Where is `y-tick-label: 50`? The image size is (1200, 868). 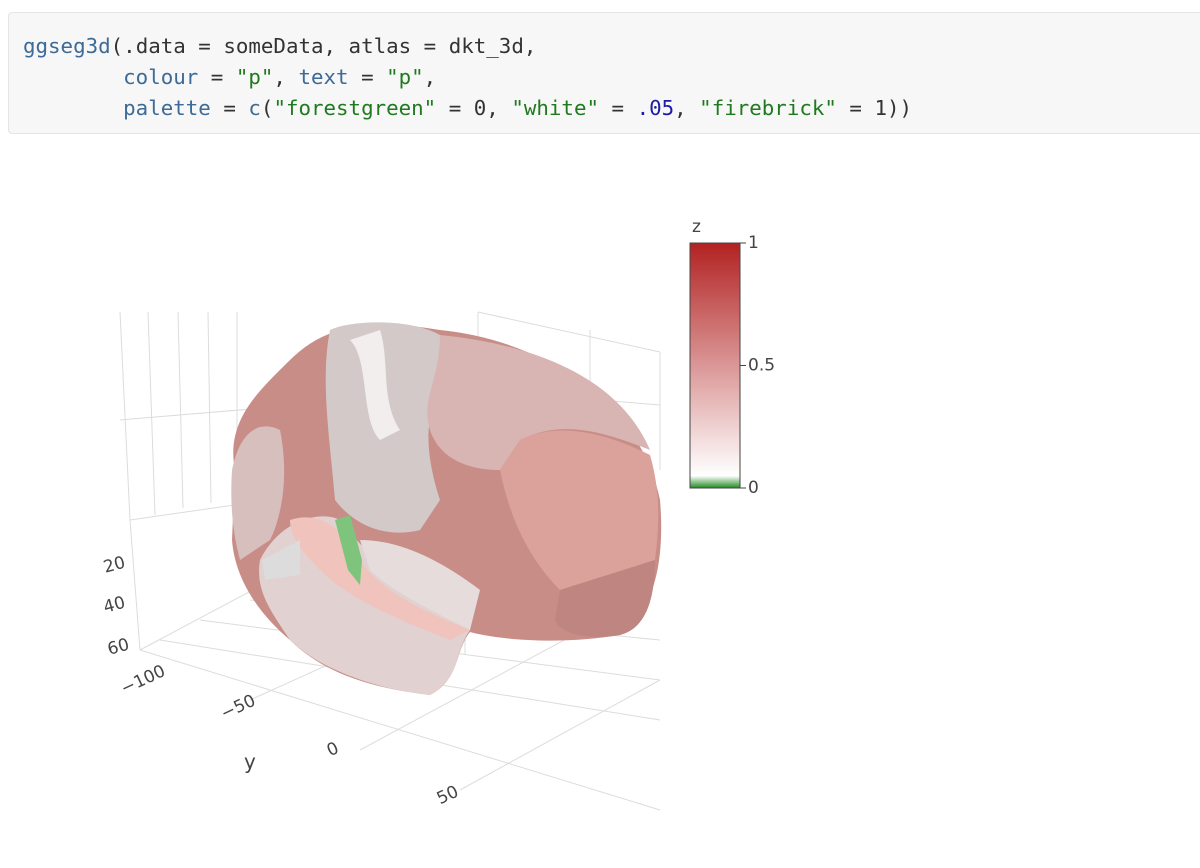
y-tick-label: 50 is located at coordinates (448, 795).